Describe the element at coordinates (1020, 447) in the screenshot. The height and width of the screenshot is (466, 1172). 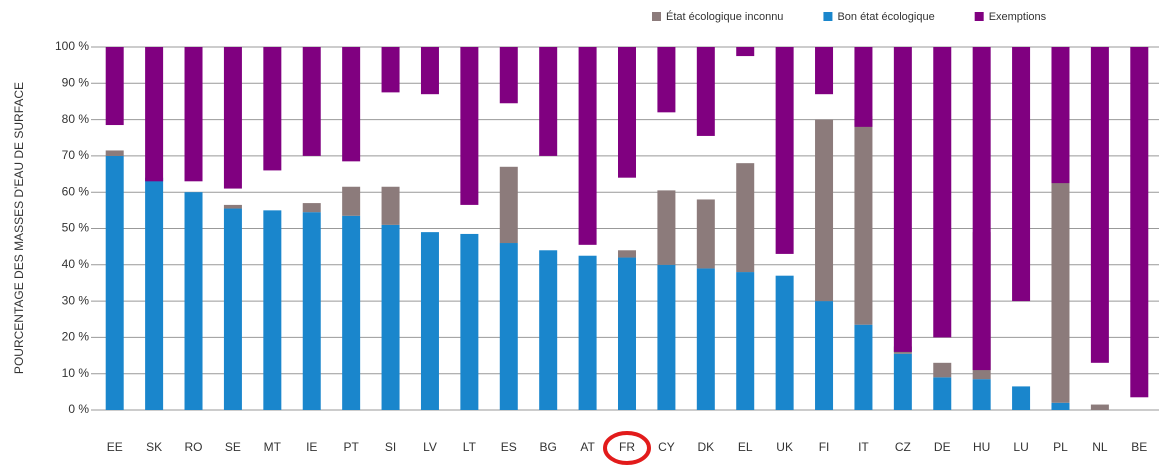
I see `x-tick-label: LU` at that location.